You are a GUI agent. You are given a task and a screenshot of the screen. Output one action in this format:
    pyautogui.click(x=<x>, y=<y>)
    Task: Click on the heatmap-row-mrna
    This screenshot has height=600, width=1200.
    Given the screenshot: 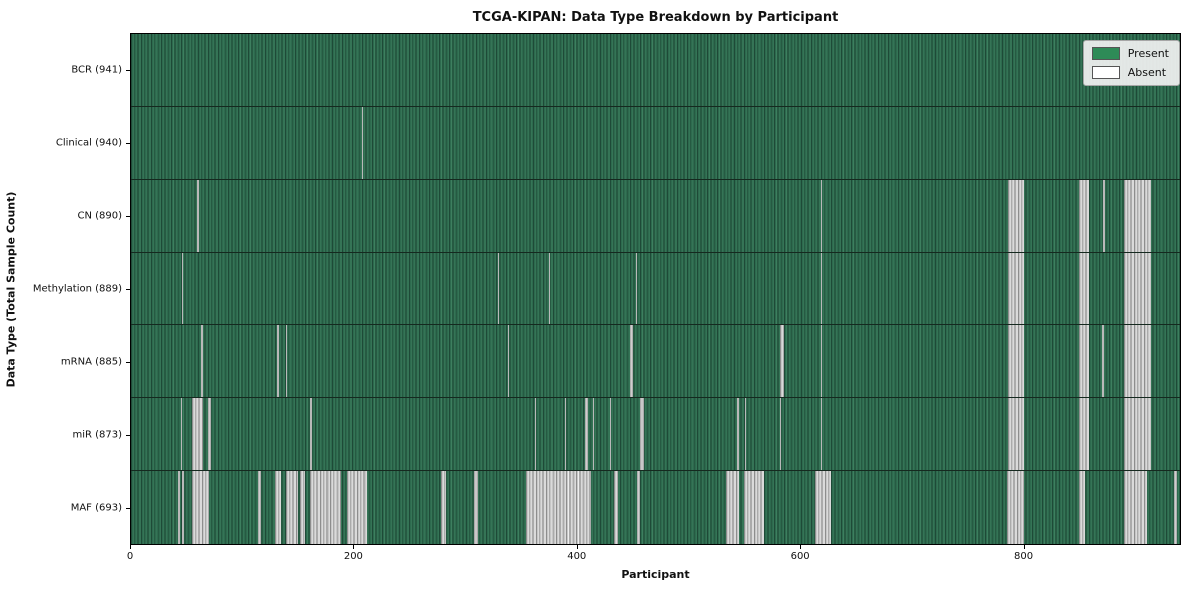 What is the action you would take?
    pyautogui.click(x=655, y=362)
    